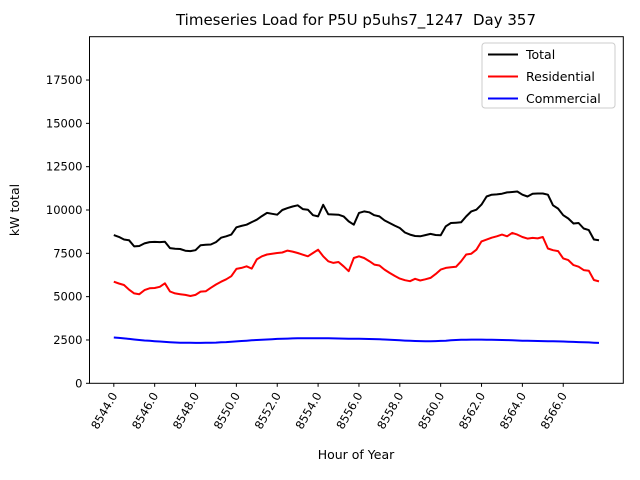  Describe the element at coordinates (104, 411) in the screenshot. I see `x-tick-label: 8544.0` at that location.